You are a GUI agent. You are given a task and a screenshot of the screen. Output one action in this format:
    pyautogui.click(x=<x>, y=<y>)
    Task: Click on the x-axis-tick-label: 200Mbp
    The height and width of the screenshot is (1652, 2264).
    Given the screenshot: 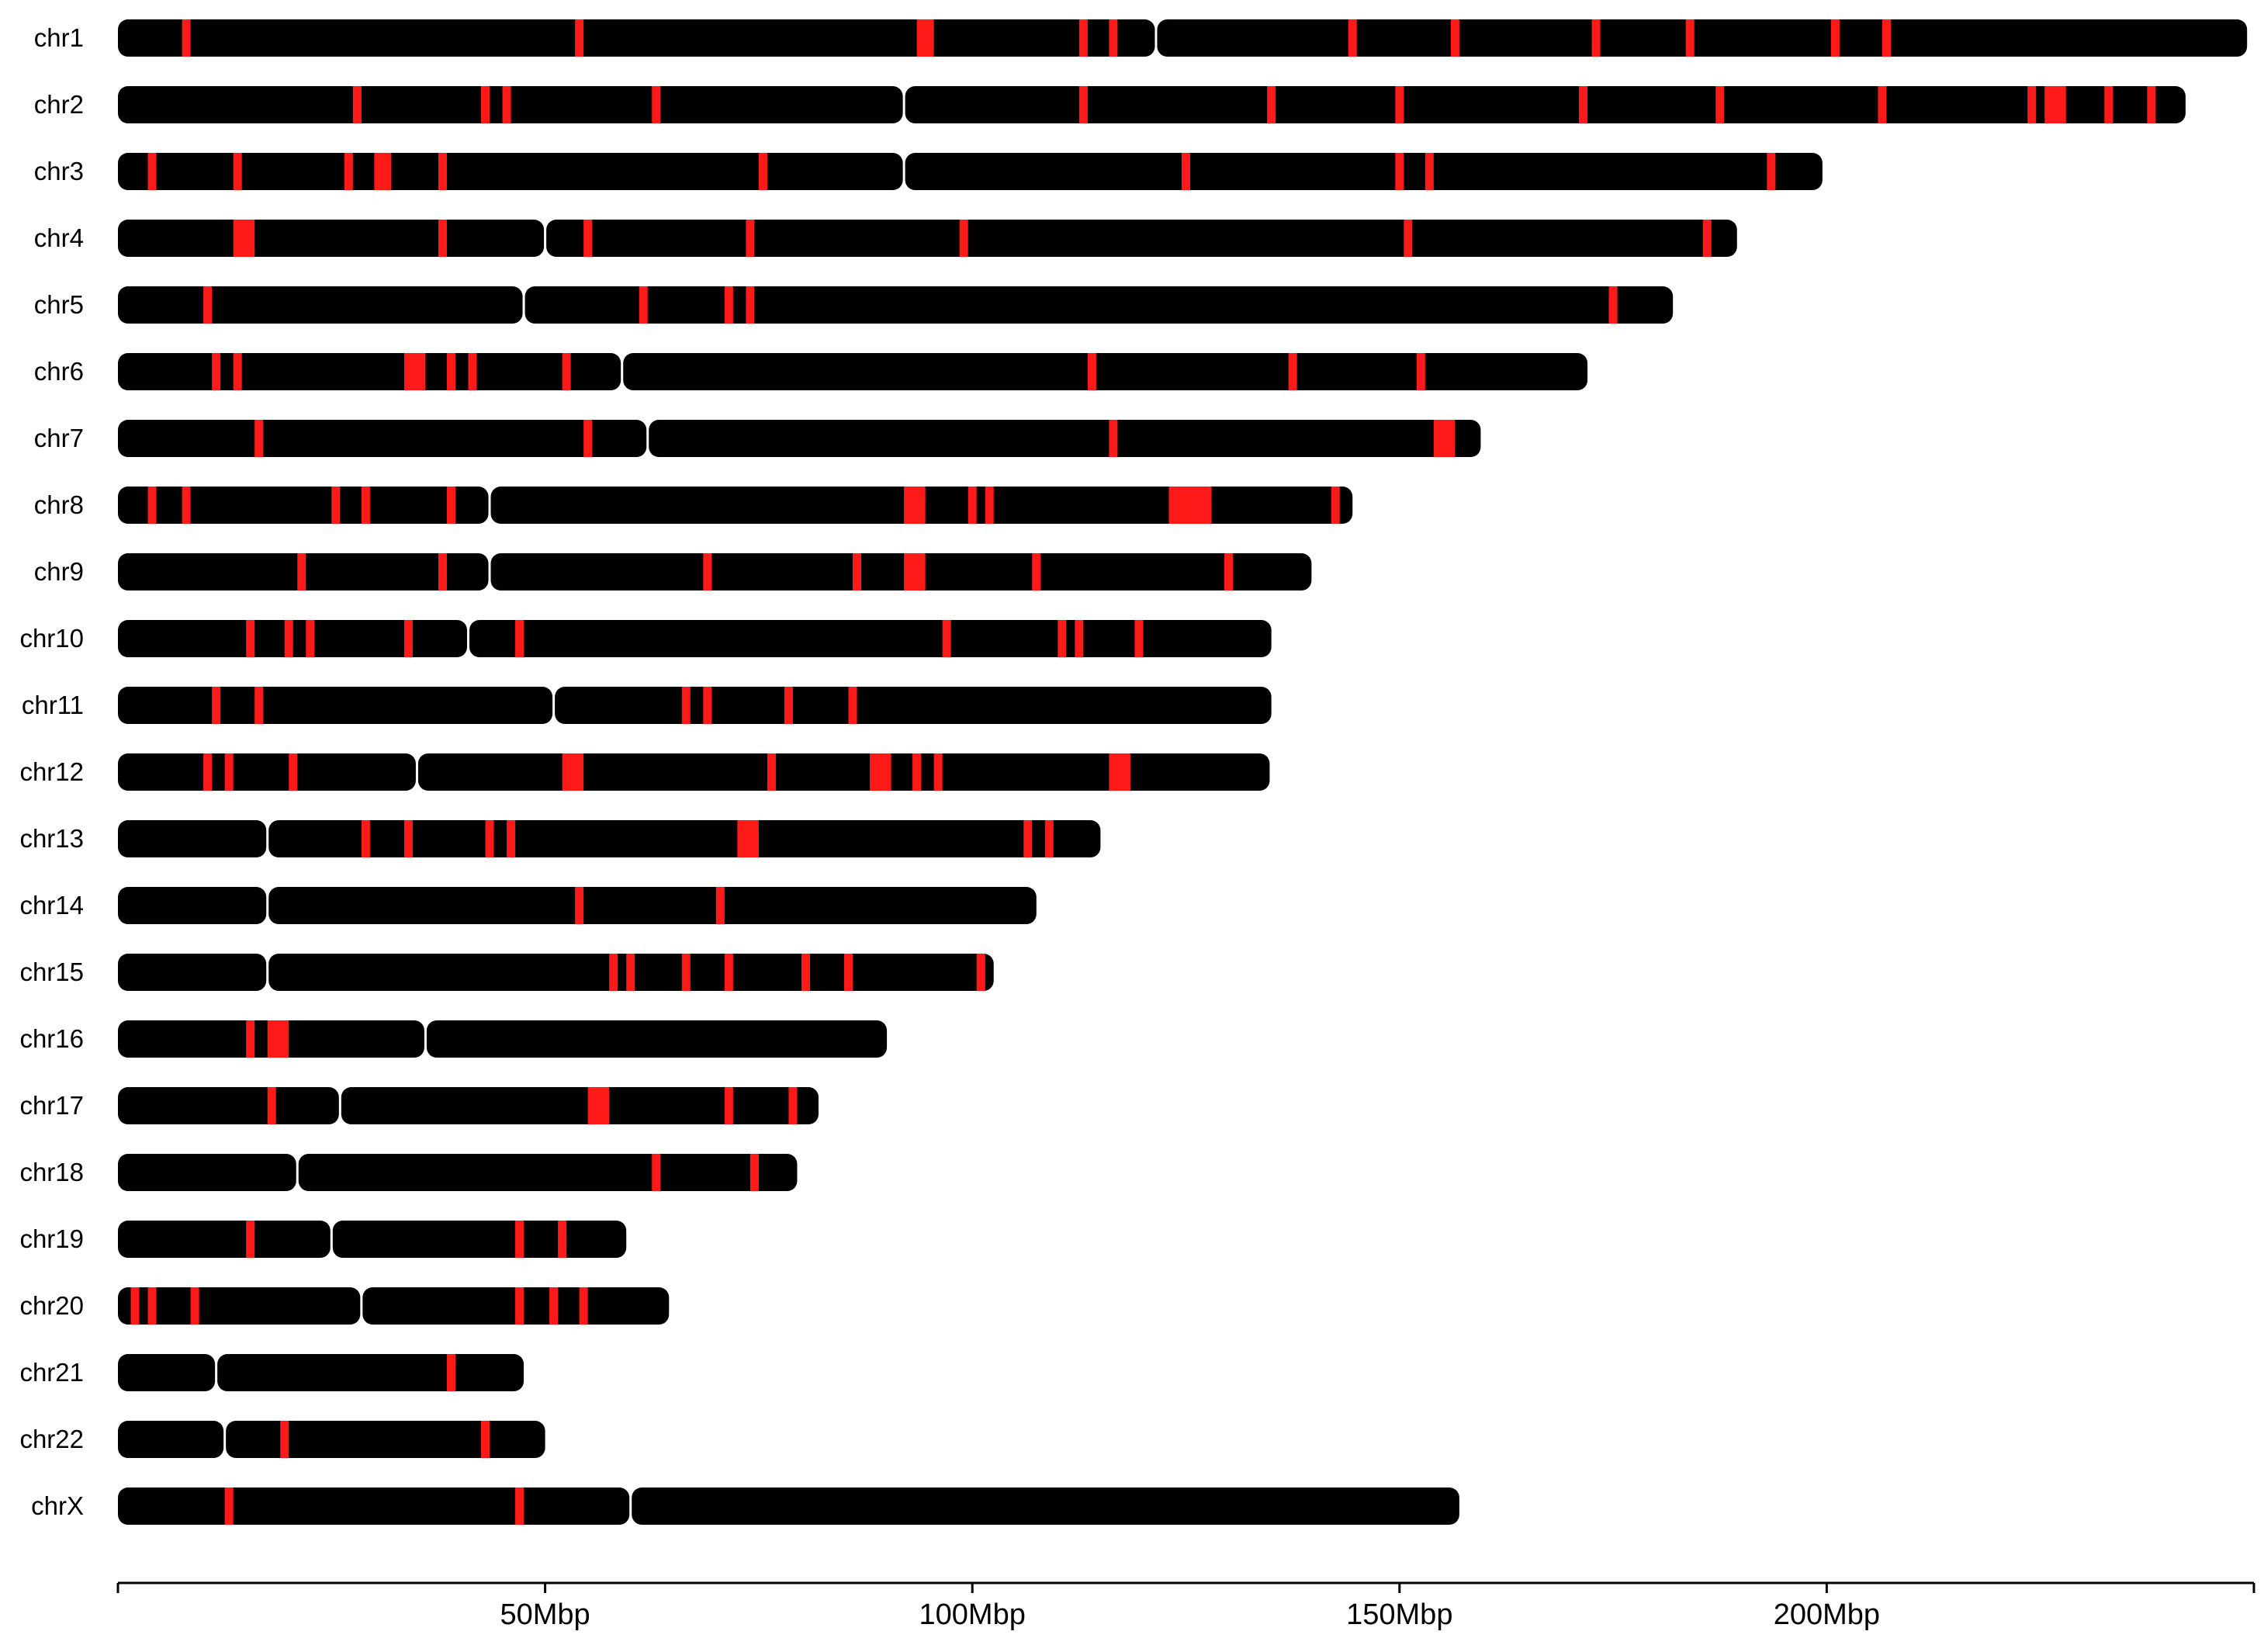 What is the action you would take?
    pyautogui.click(x=1827, y=1615)
    